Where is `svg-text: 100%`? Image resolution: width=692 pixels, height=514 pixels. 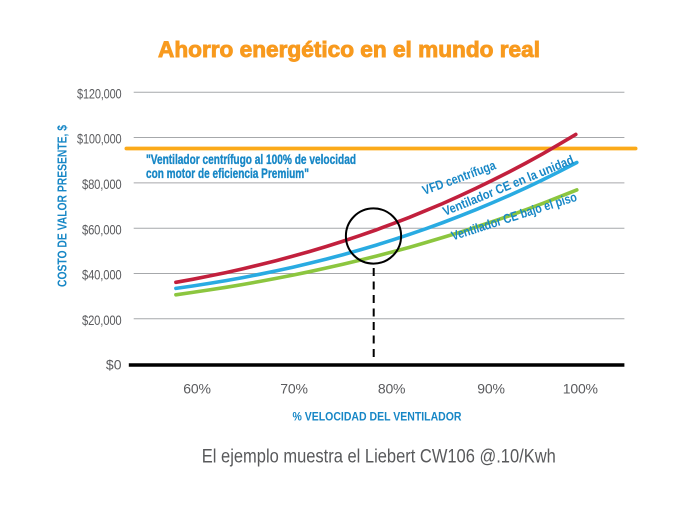 svg-text: 100% is located at coordinates (580, 389).